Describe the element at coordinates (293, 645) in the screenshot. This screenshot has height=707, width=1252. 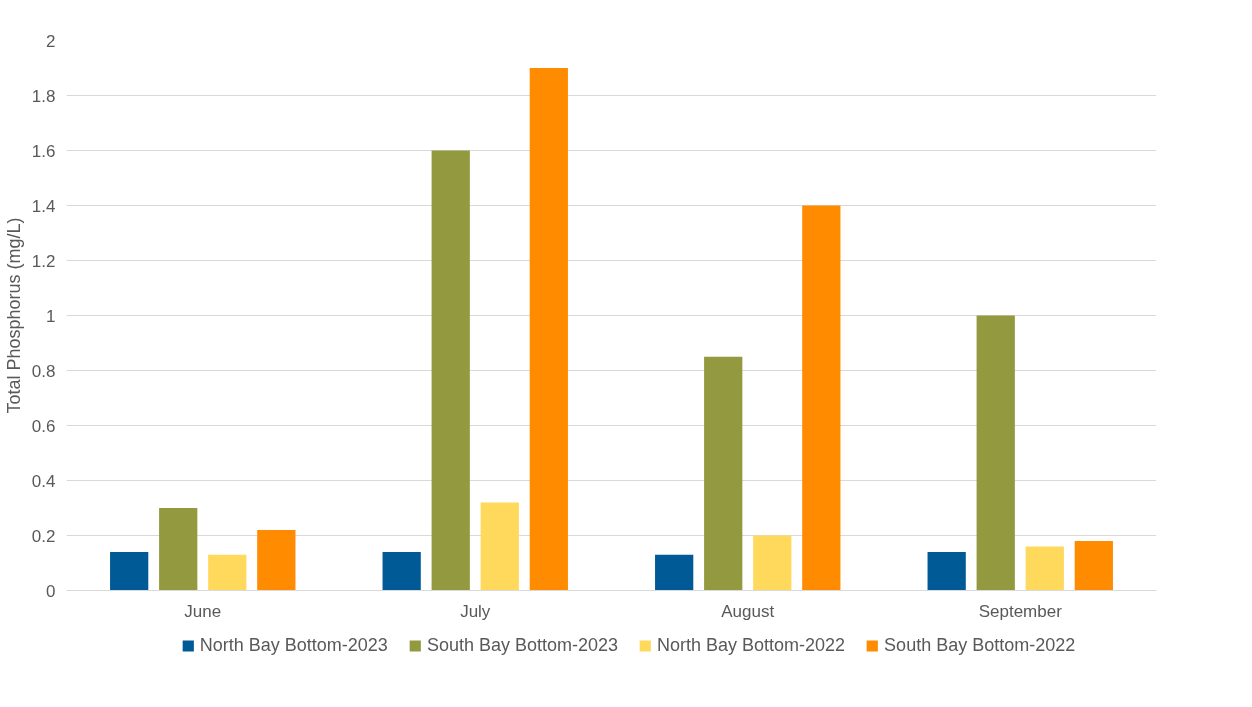
I see `legend-label: North Bay Bottom-2023` at that location.